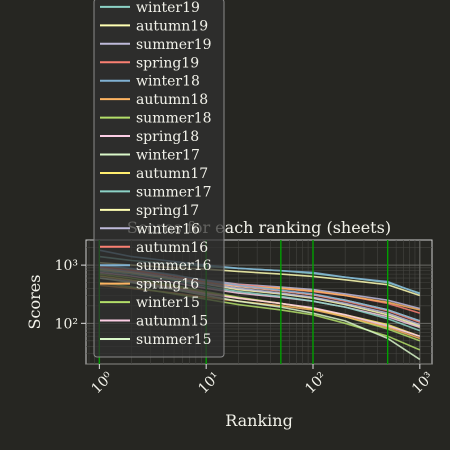 This screenshot has height=450, width=450. Describe the element at coordinates (174, 340) in the screenshot. I see `legend-label-summer15: summer15` at that location.